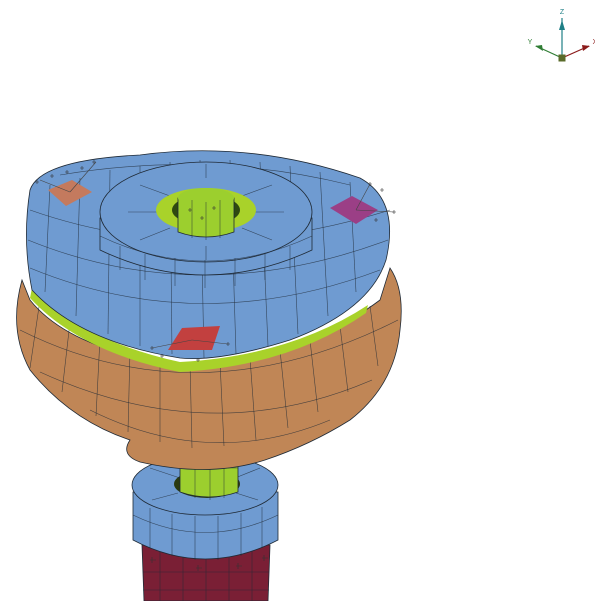 This screenshot has height=601, width=595. What do you see at coordinates (562, 58) in the screenshot?
I see `axis-origin-icon` at bounding box center [562, 58].